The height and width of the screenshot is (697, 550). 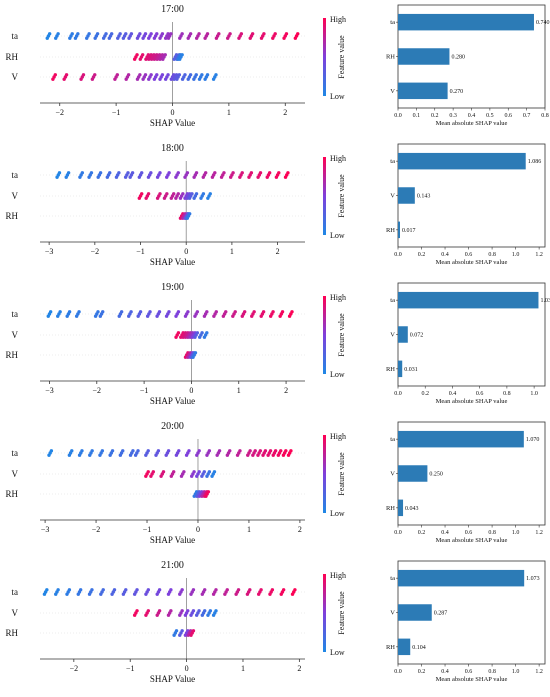 What do you see at coordinates (417, 116) in the screenshot?
I see `bar-x-tick-label: 0.1` at bounding box center [417, 116].